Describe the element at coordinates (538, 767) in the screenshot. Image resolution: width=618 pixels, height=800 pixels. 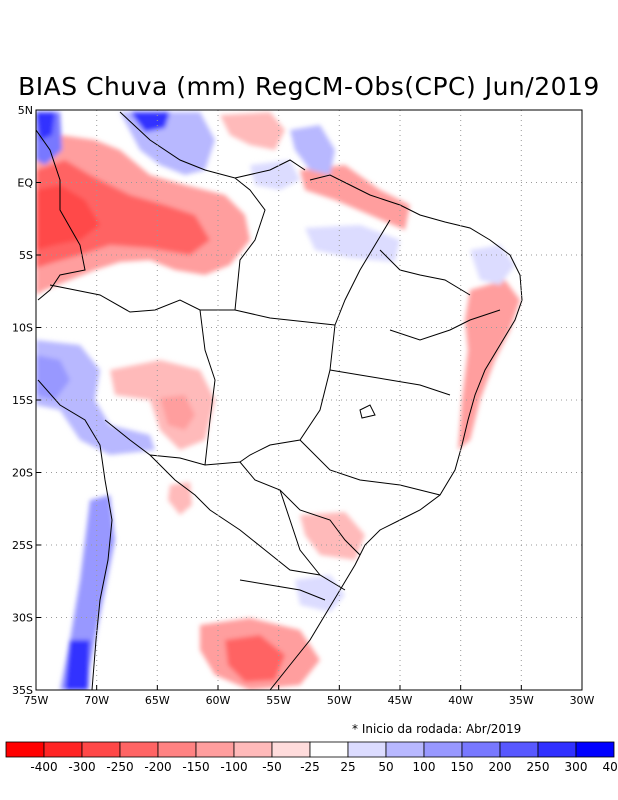
I see `colorbar-label: 250` at that location.